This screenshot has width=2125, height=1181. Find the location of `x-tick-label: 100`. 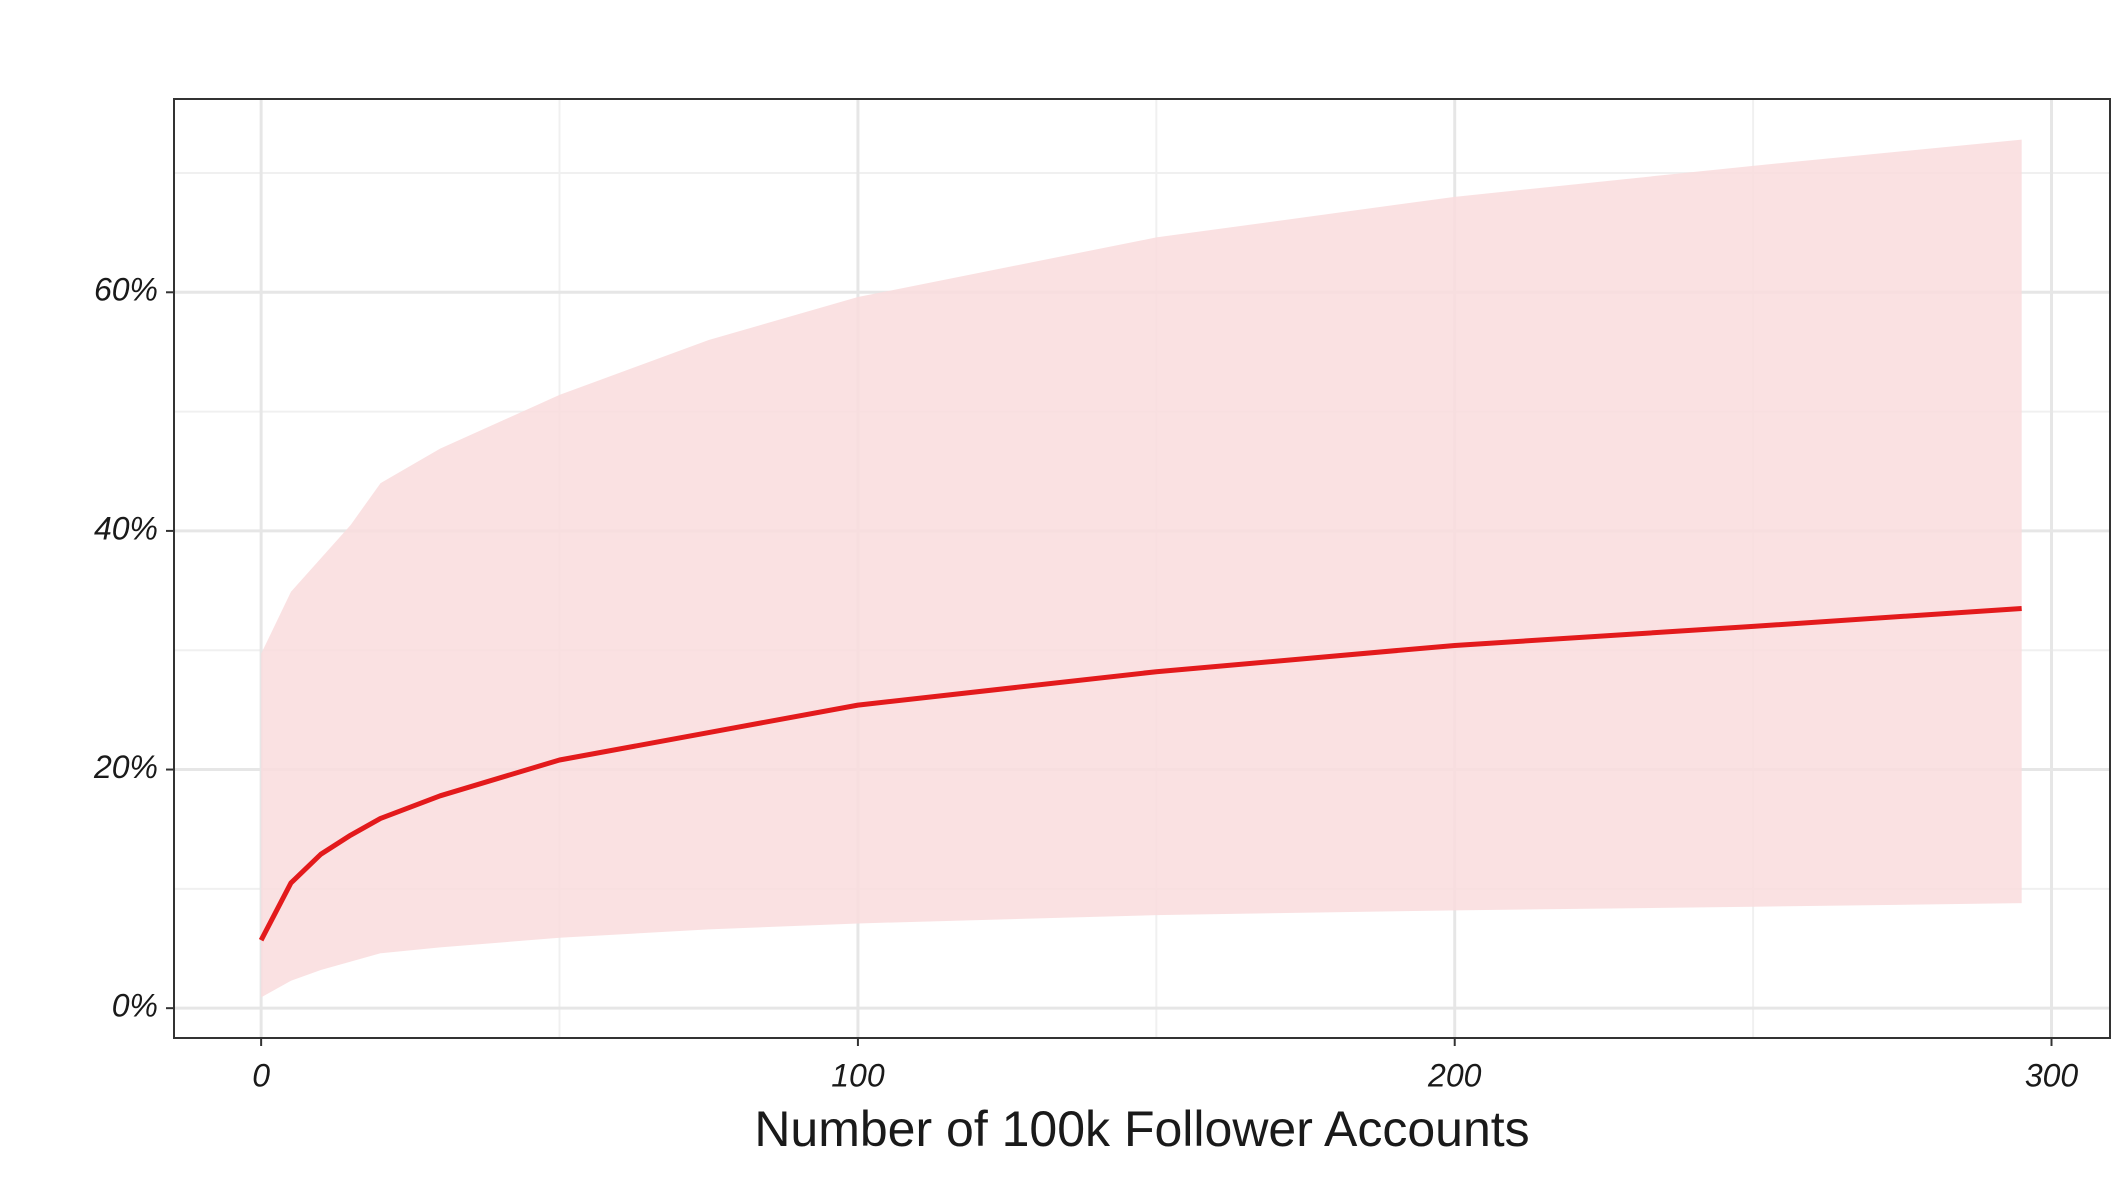

x-tick-label: 100 is located at coordinates (858, 1075).